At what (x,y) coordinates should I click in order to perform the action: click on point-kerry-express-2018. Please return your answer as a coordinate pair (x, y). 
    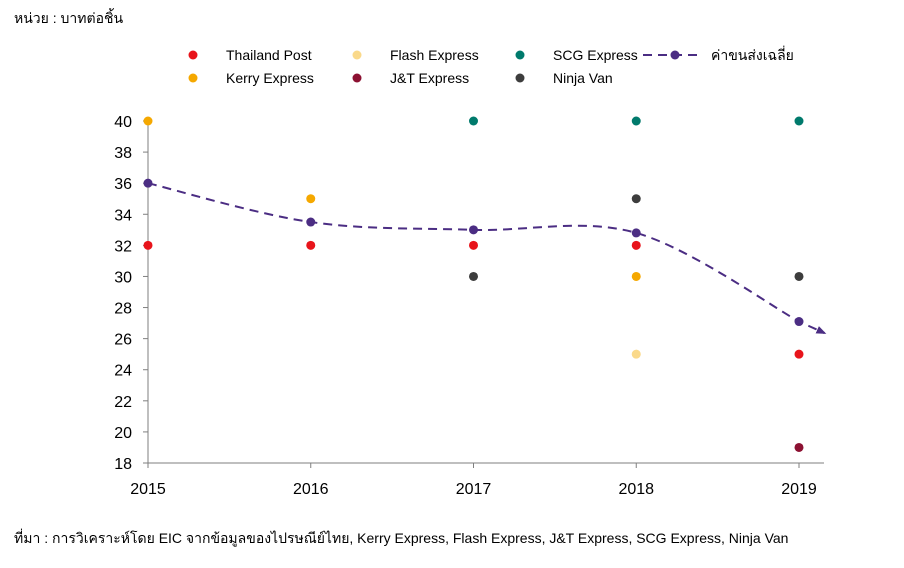
    Looking at the image, I should click on (636, 276).